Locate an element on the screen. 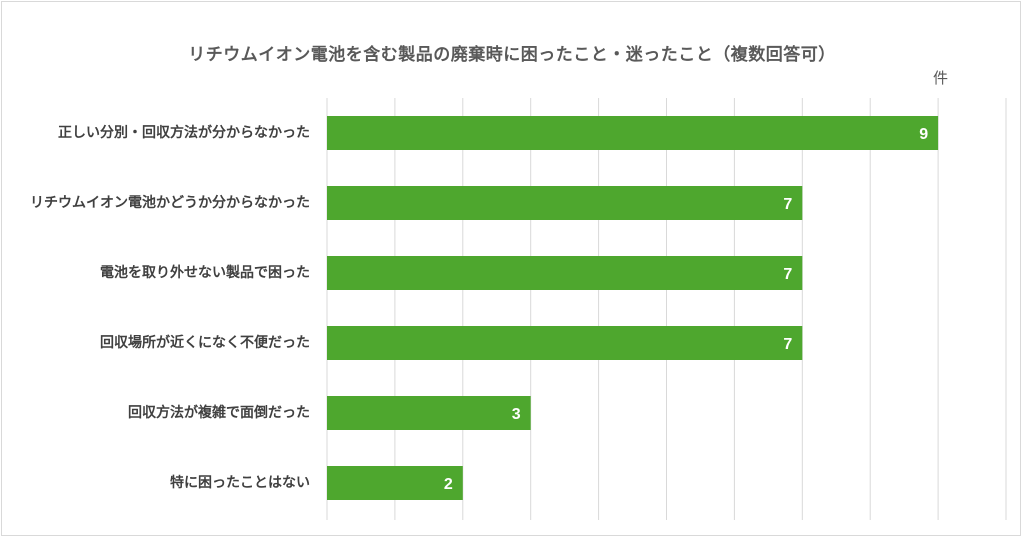  data-label-4: 7 is located at coordinates (787, 344).